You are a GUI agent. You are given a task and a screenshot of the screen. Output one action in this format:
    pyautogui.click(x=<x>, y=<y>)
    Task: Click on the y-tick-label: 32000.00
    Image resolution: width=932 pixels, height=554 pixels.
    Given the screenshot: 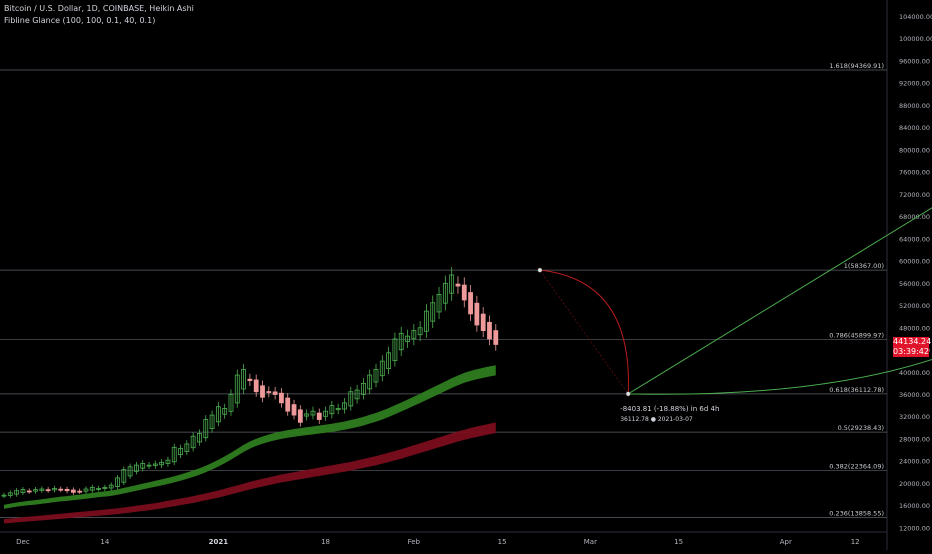 What is the action you would take?
    pyautogui.click(x=914, y=417)
    